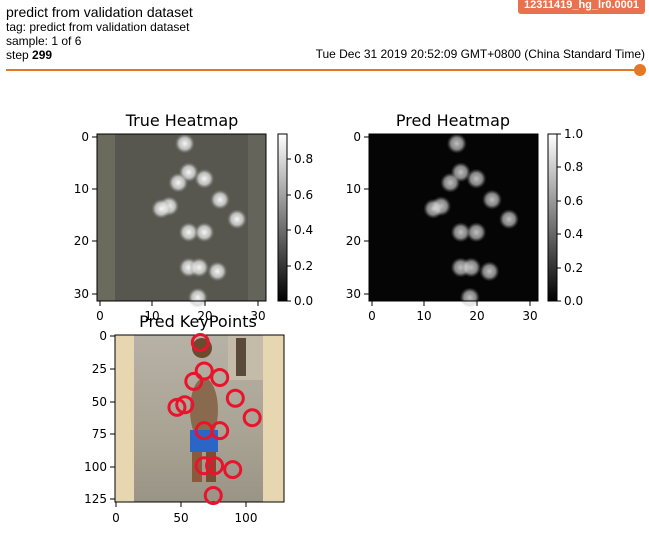  Describe the element at coordinates (99, 417) in the screenshot. I see `pred-keypoints-yticks: 0 25 50 75 100 125` at that location.